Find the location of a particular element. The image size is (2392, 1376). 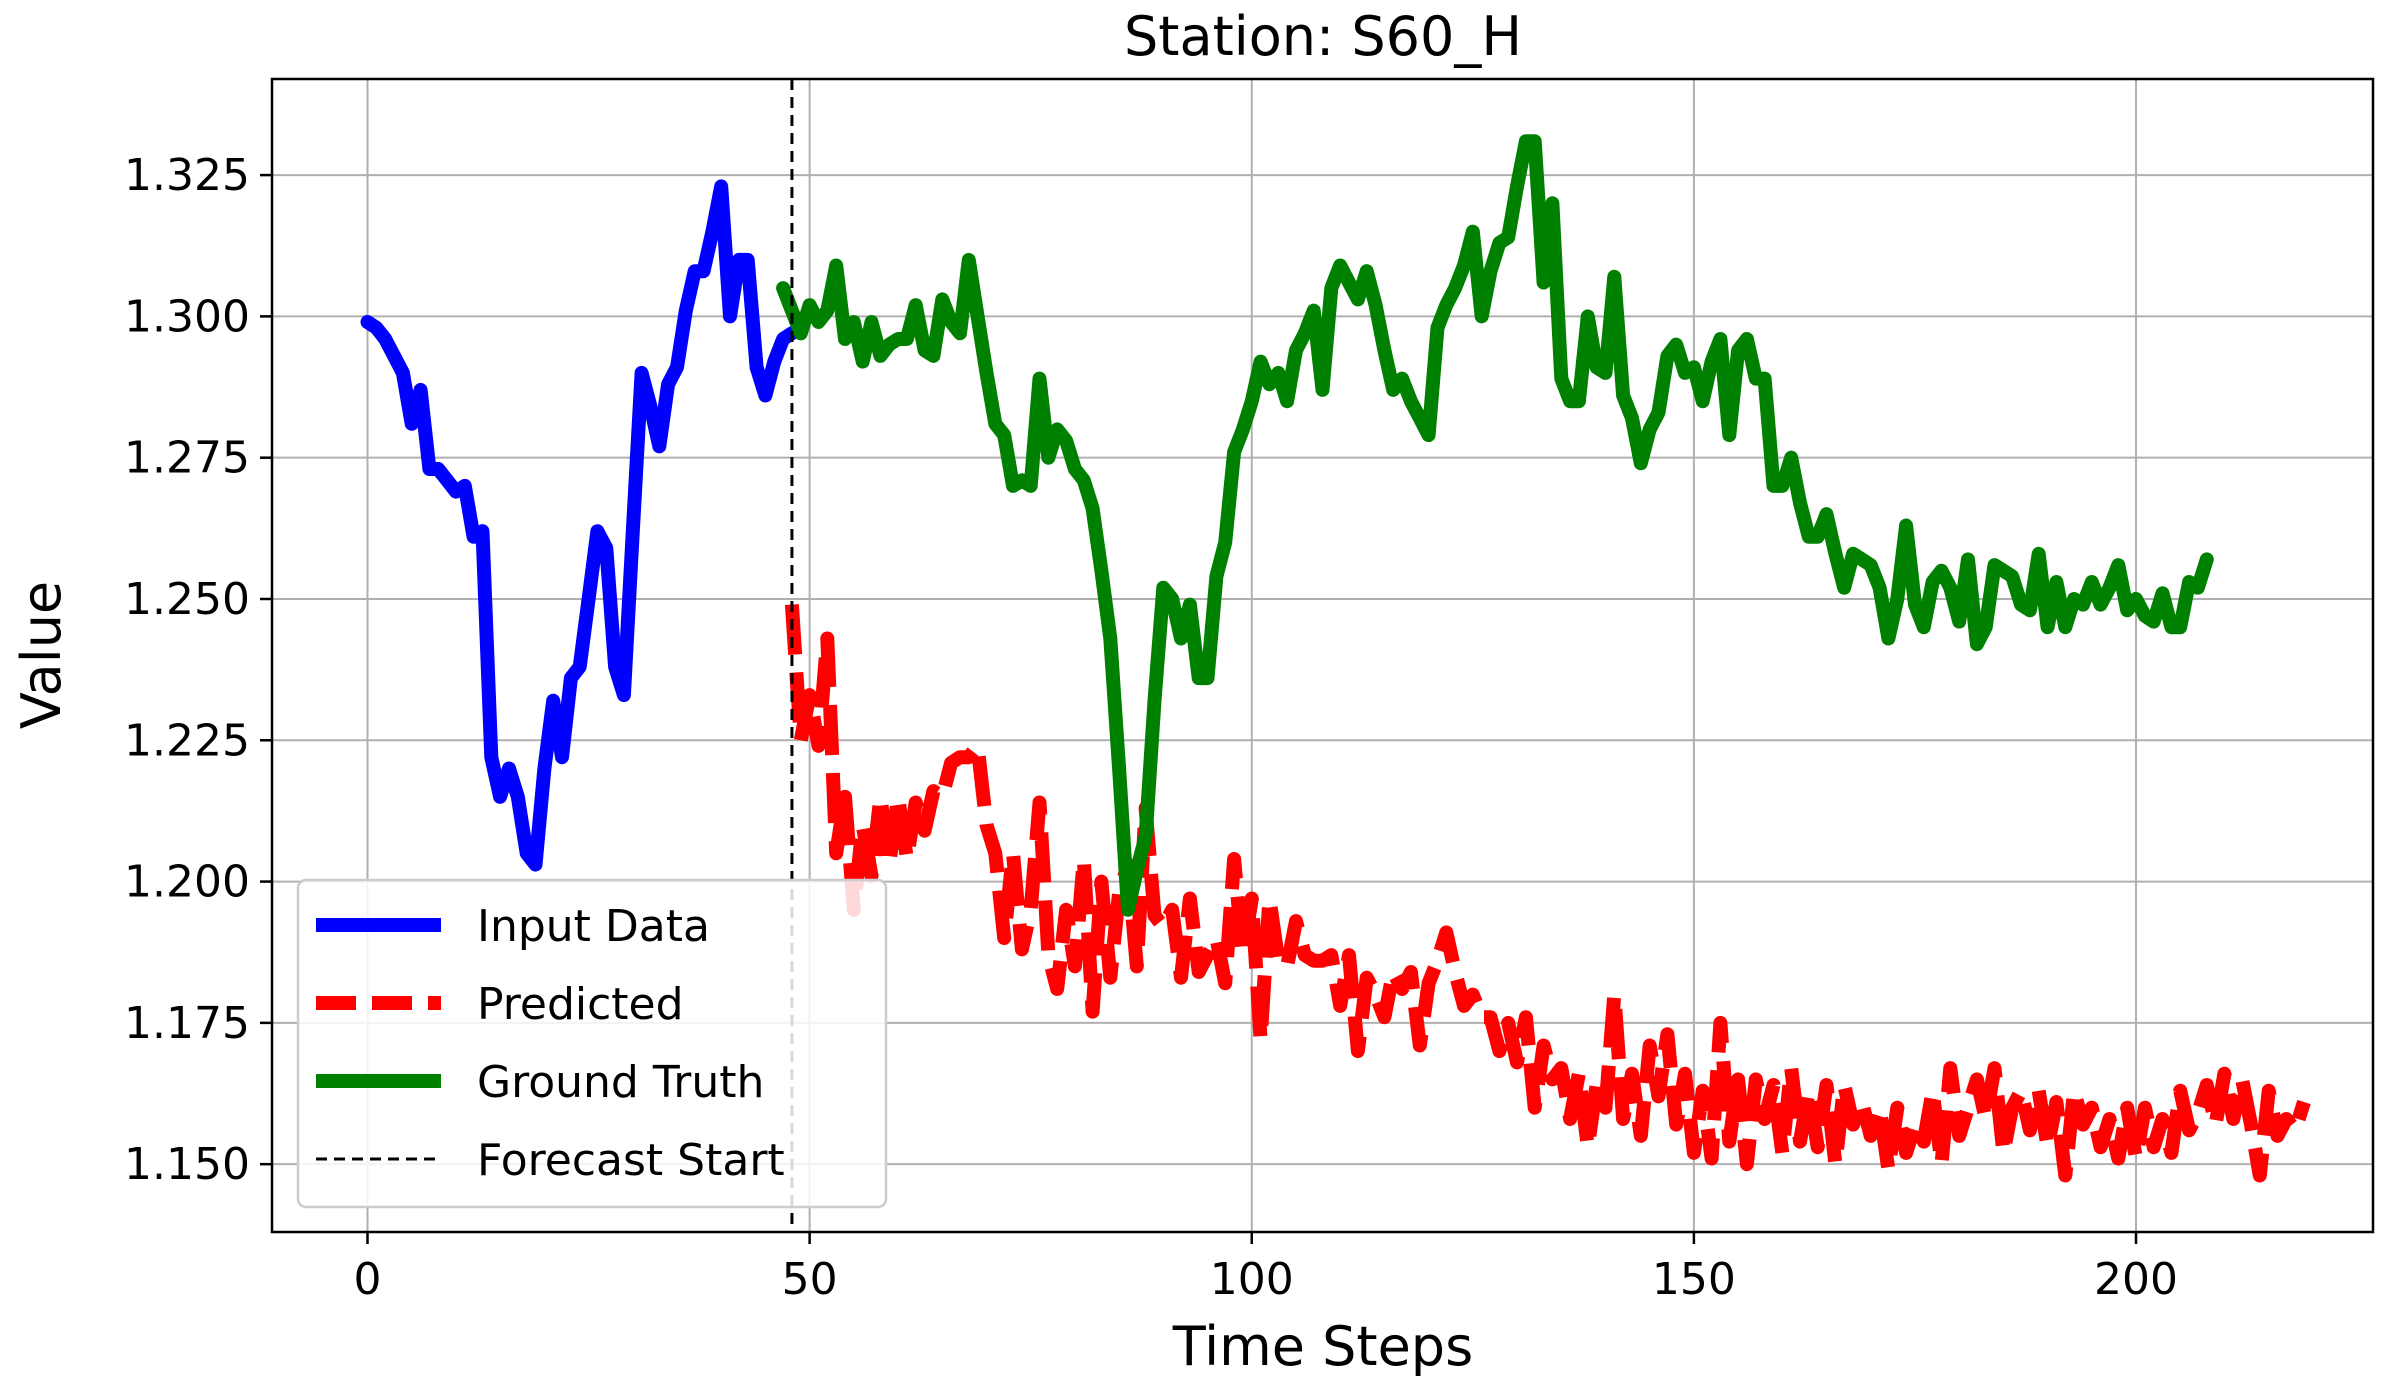

legend-label: Predicted is located at coordinates (580, 1004).